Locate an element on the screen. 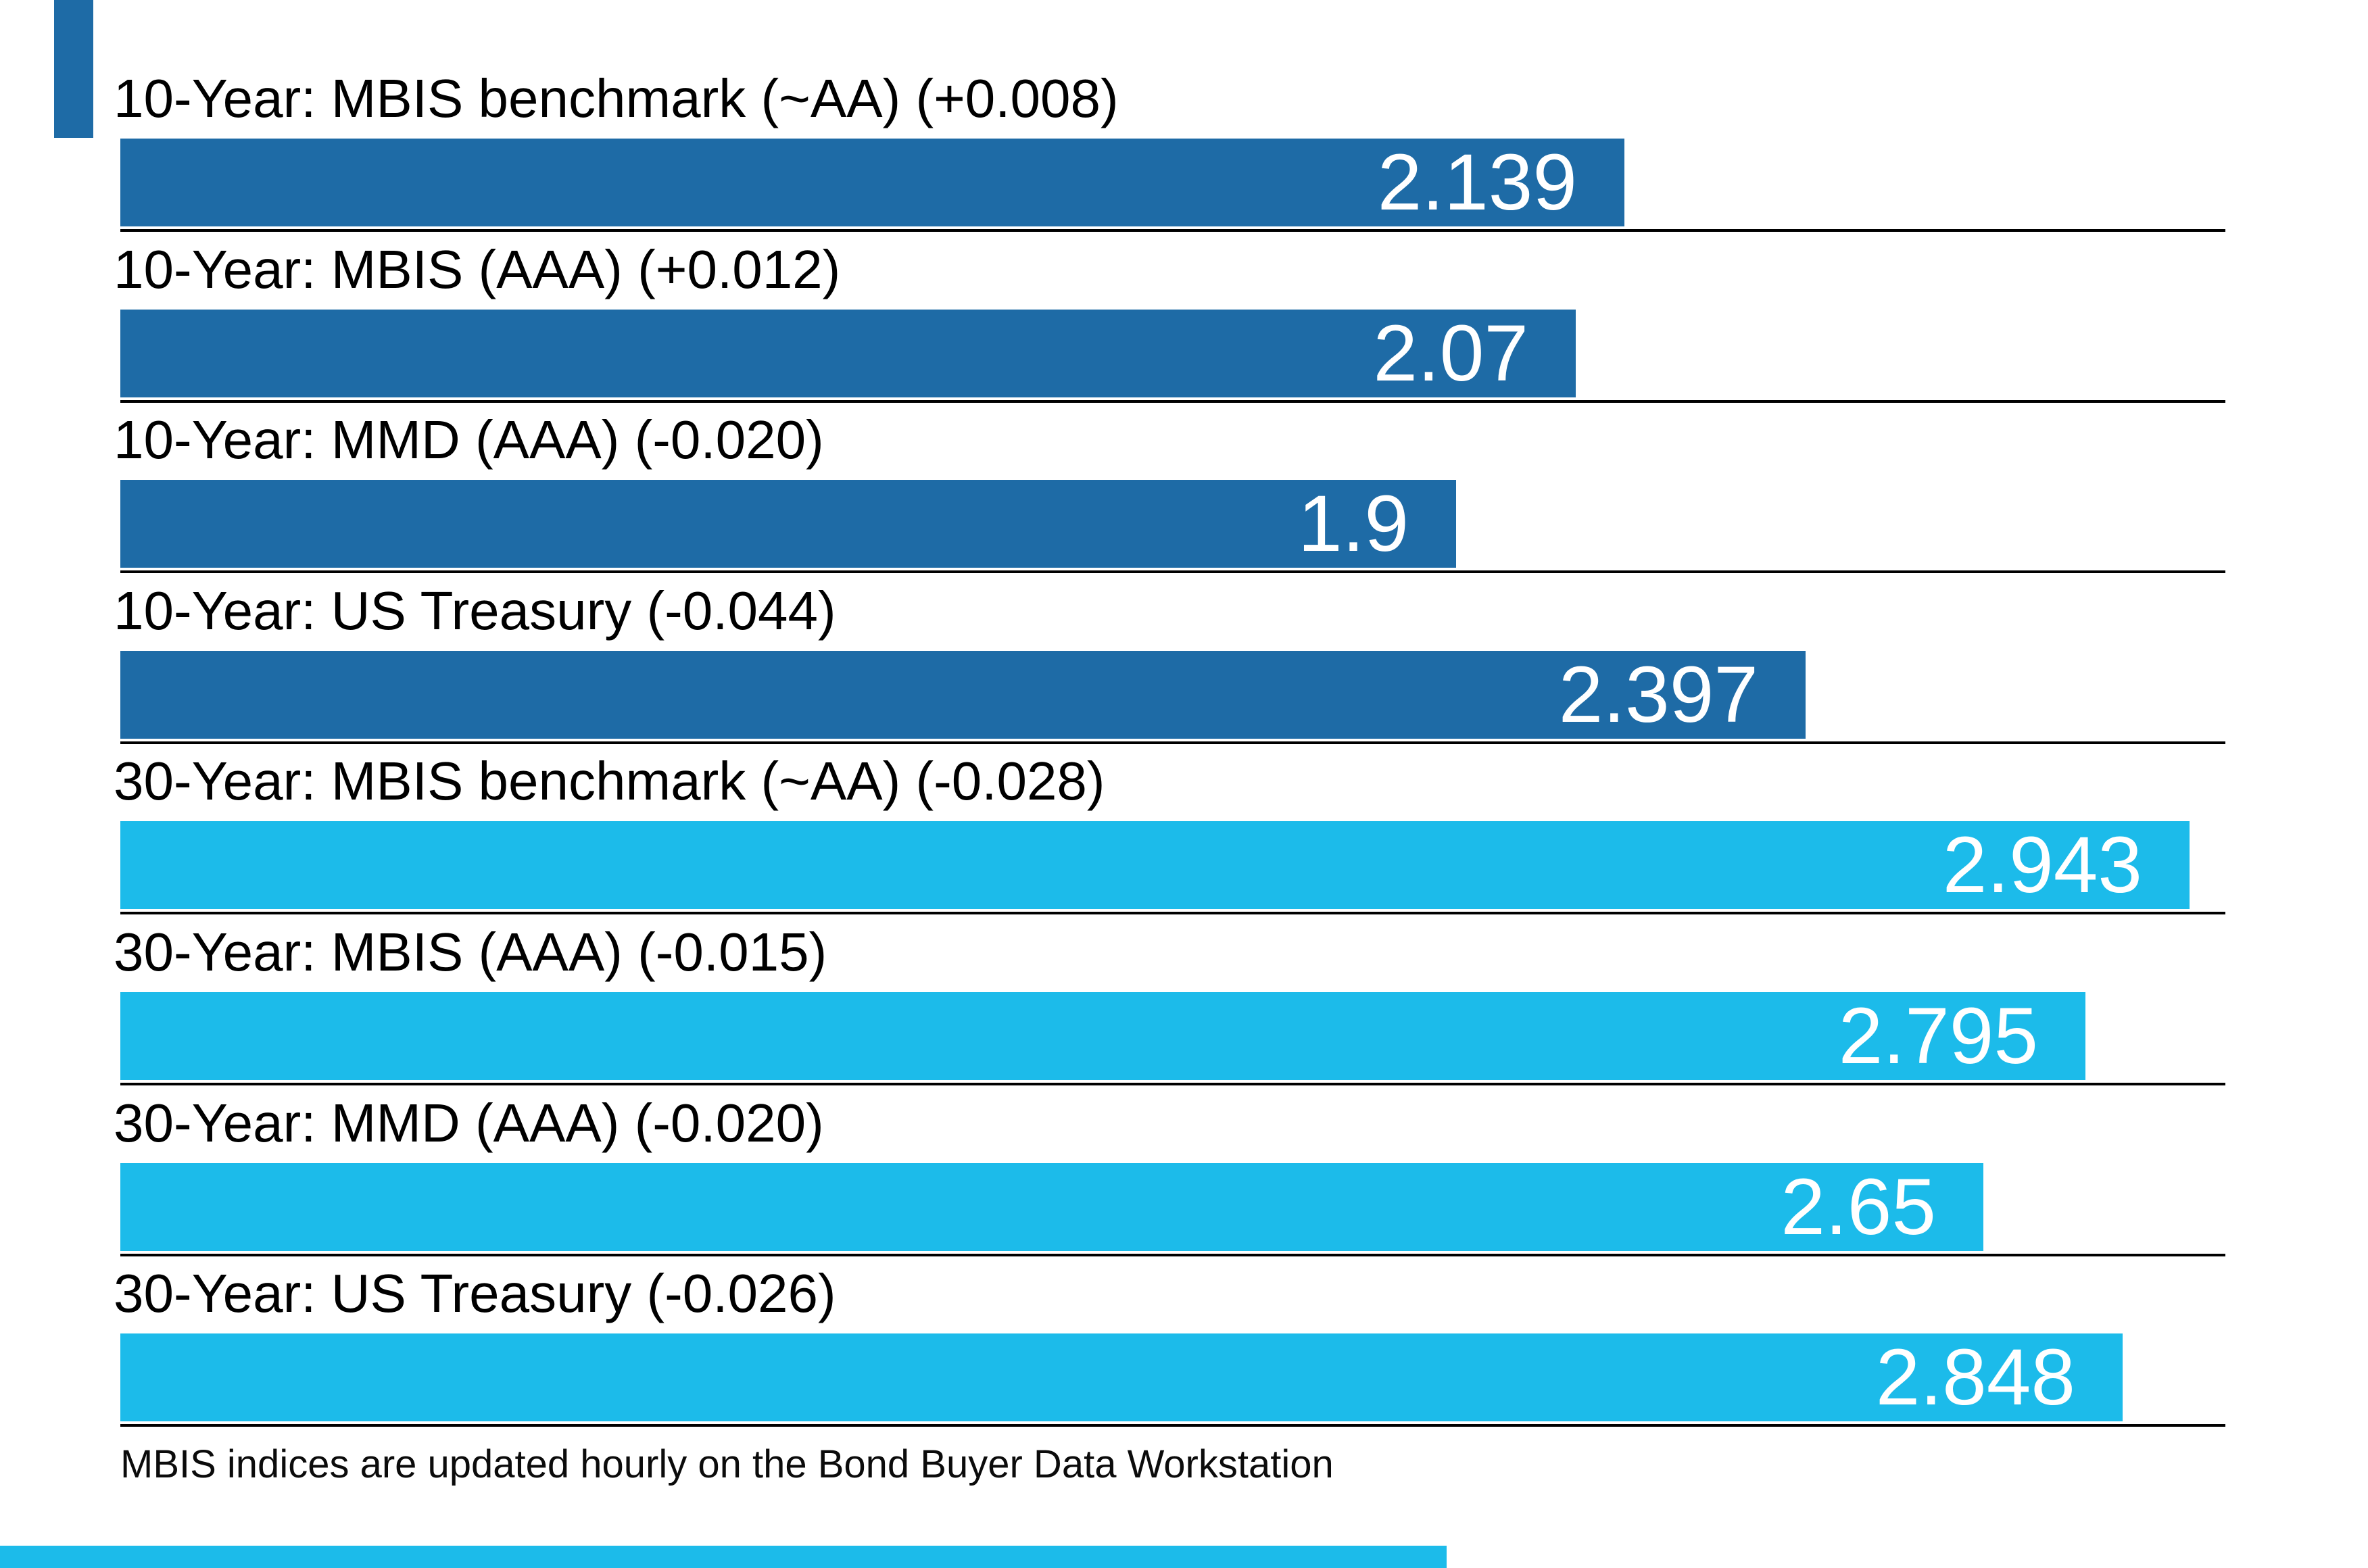 The height and width of the screenshot is (1568, 2368). bar-value-label: 2.848 is located at coordinates (1975, 1377).